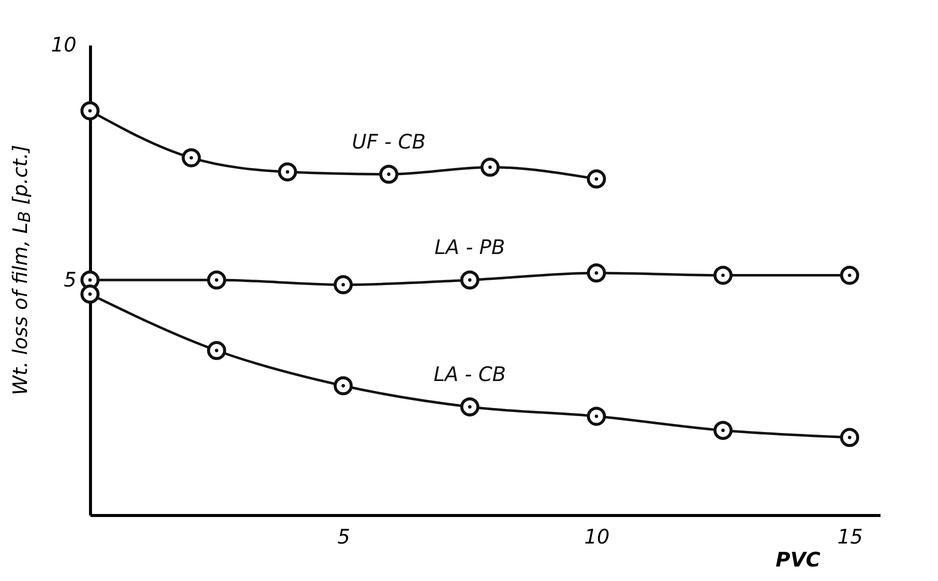 This screenshot has width=938, height=581. I want to click on x-axis-title: PVC, so click(798, 560).